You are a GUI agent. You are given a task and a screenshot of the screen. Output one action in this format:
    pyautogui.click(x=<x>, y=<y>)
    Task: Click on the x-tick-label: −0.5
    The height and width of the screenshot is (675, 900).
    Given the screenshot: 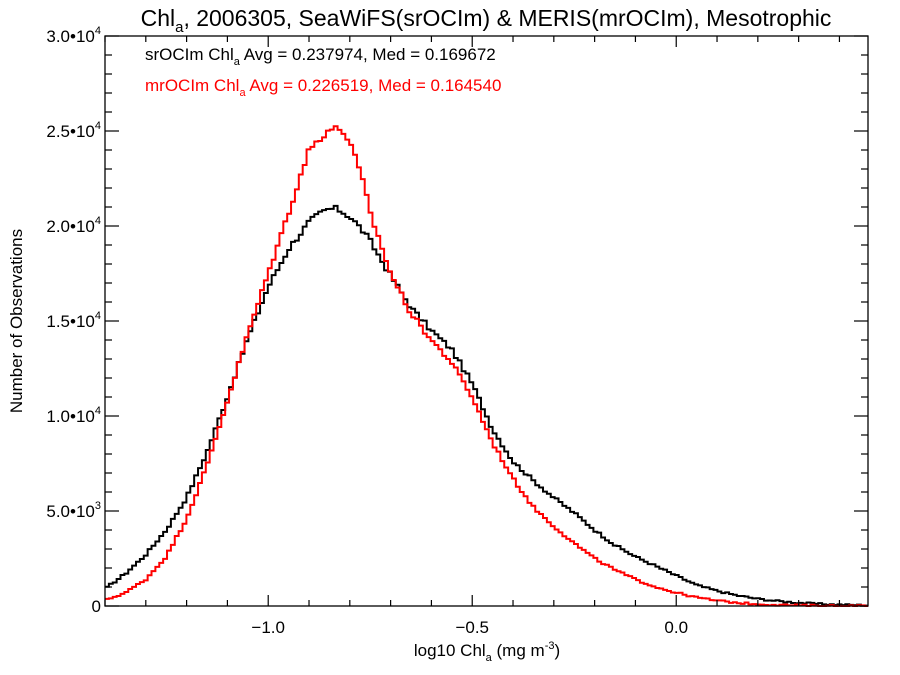 What is the action you would take?
    pyautogui.click(x=472, y=627)
    